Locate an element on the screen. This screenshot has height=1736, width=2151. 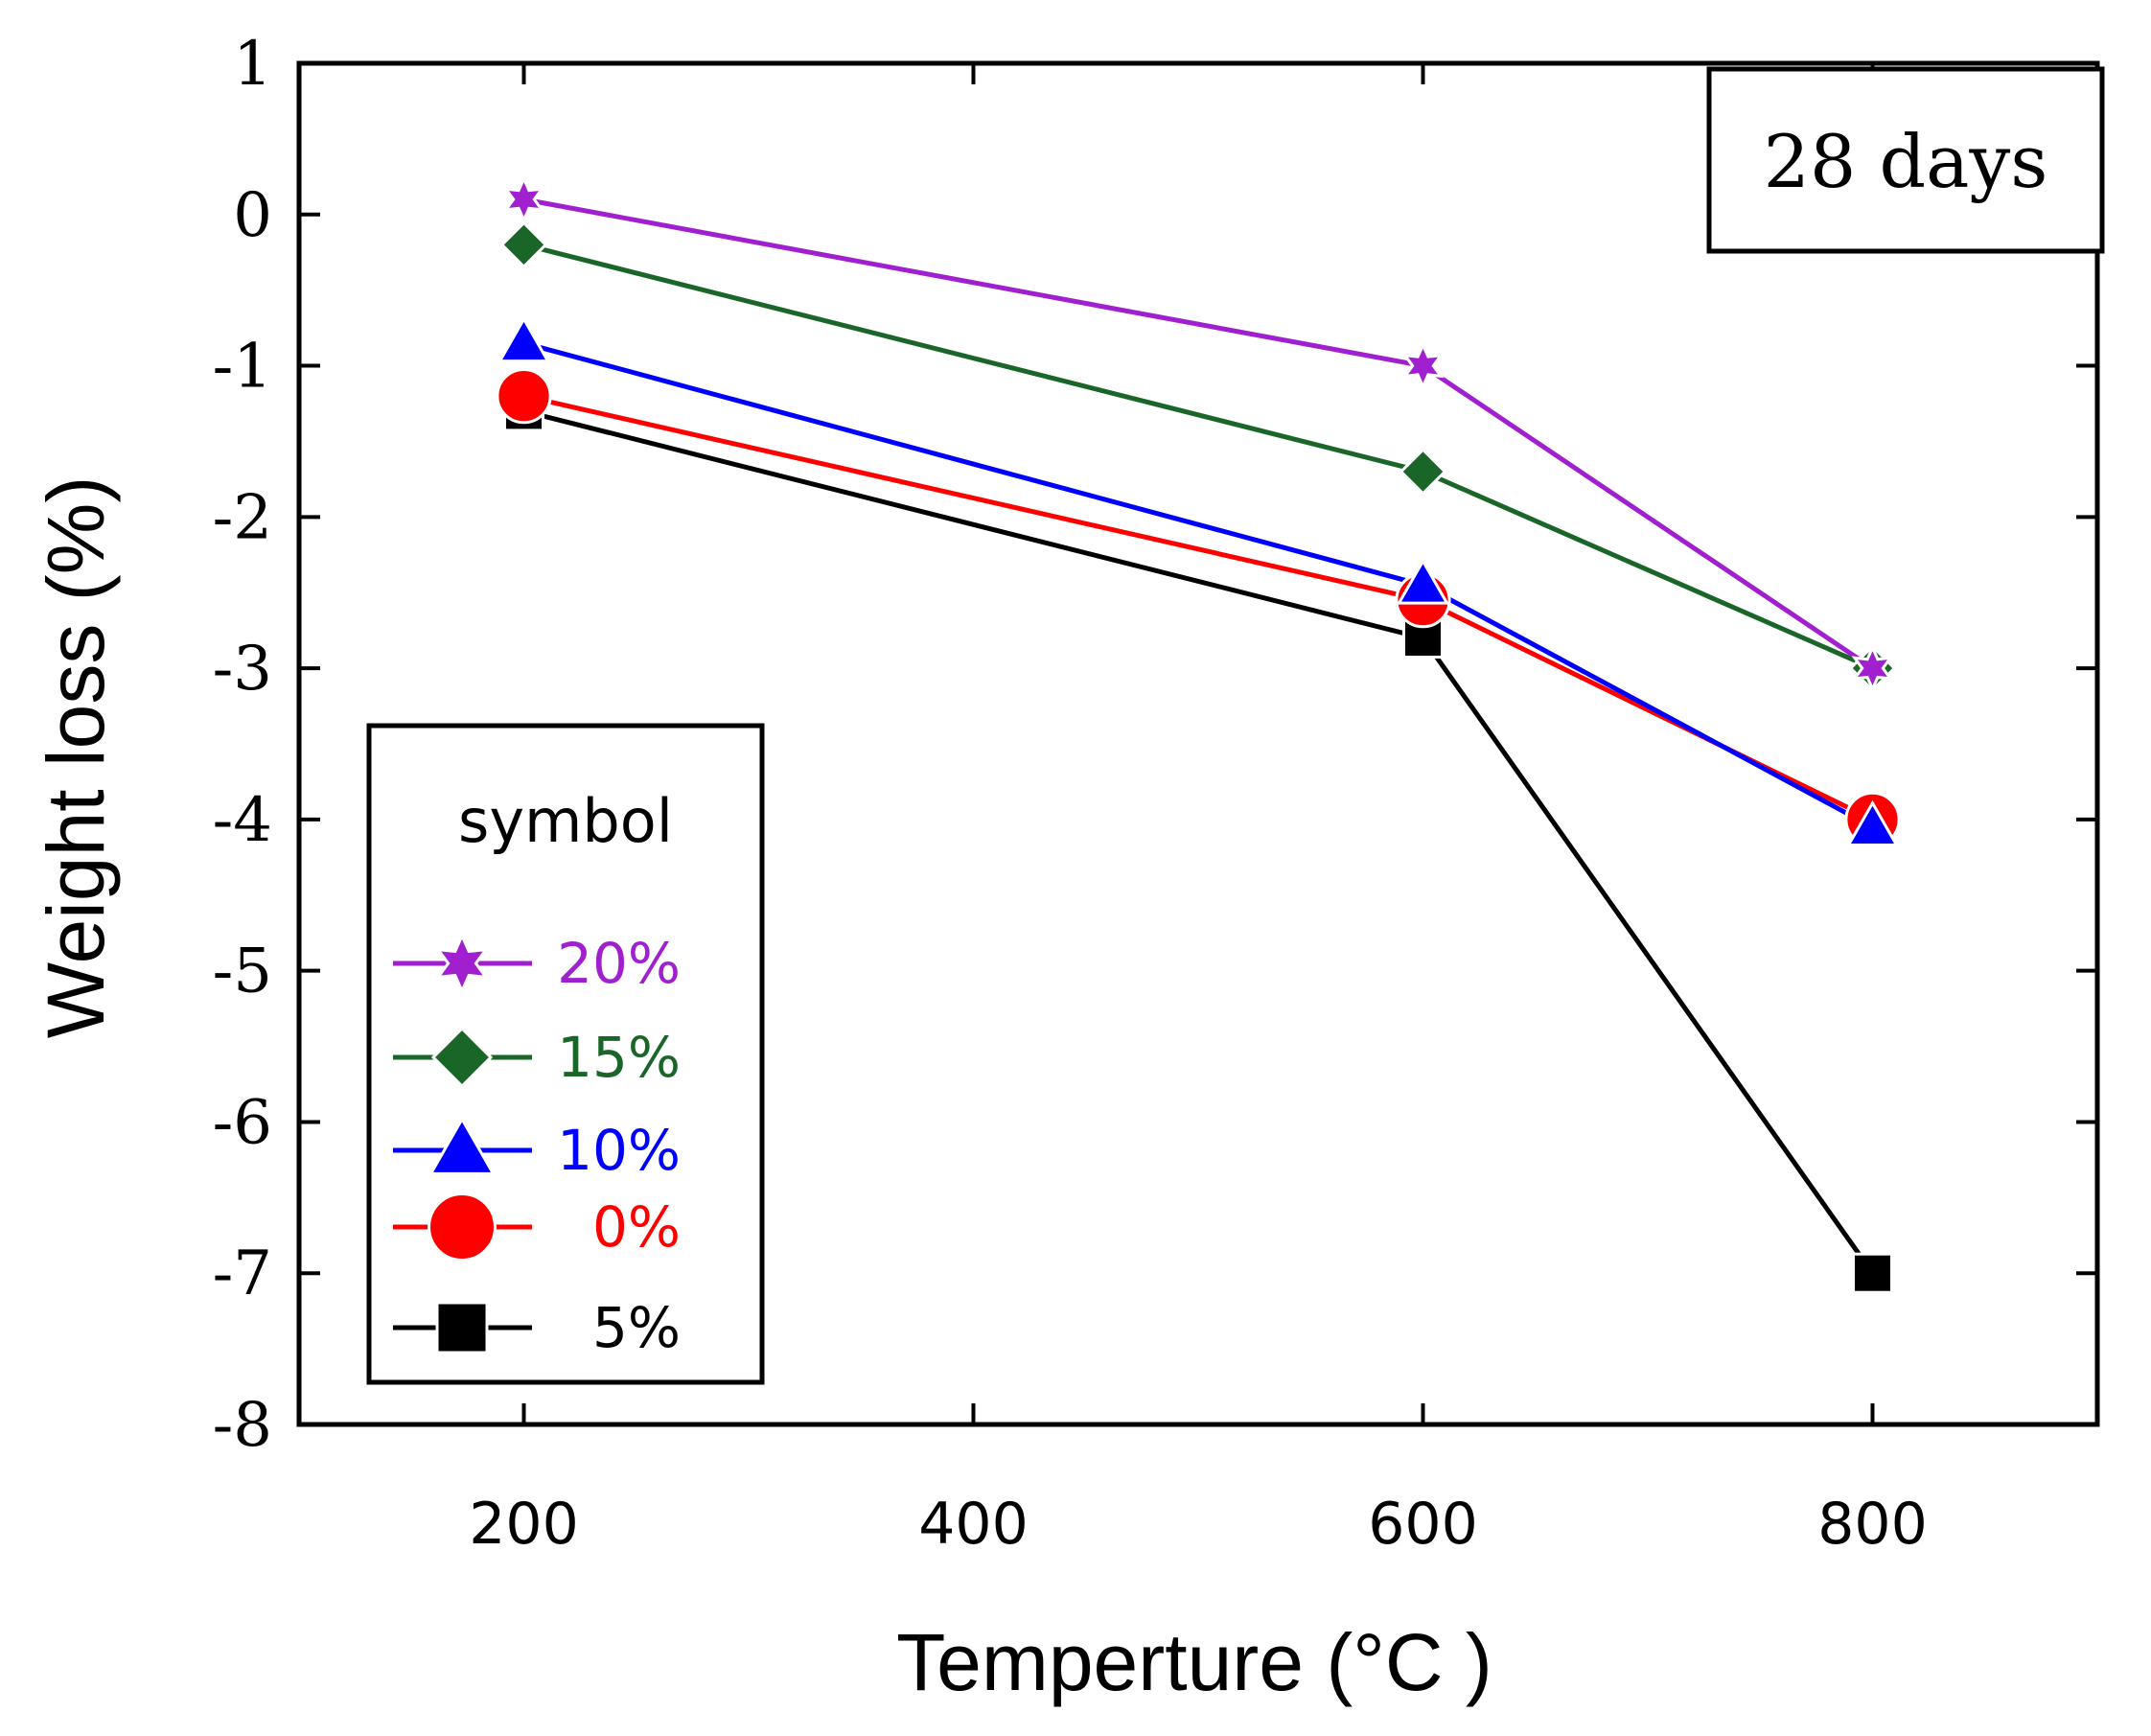
legend-label: 5% is located at coordinates (636, 1327).